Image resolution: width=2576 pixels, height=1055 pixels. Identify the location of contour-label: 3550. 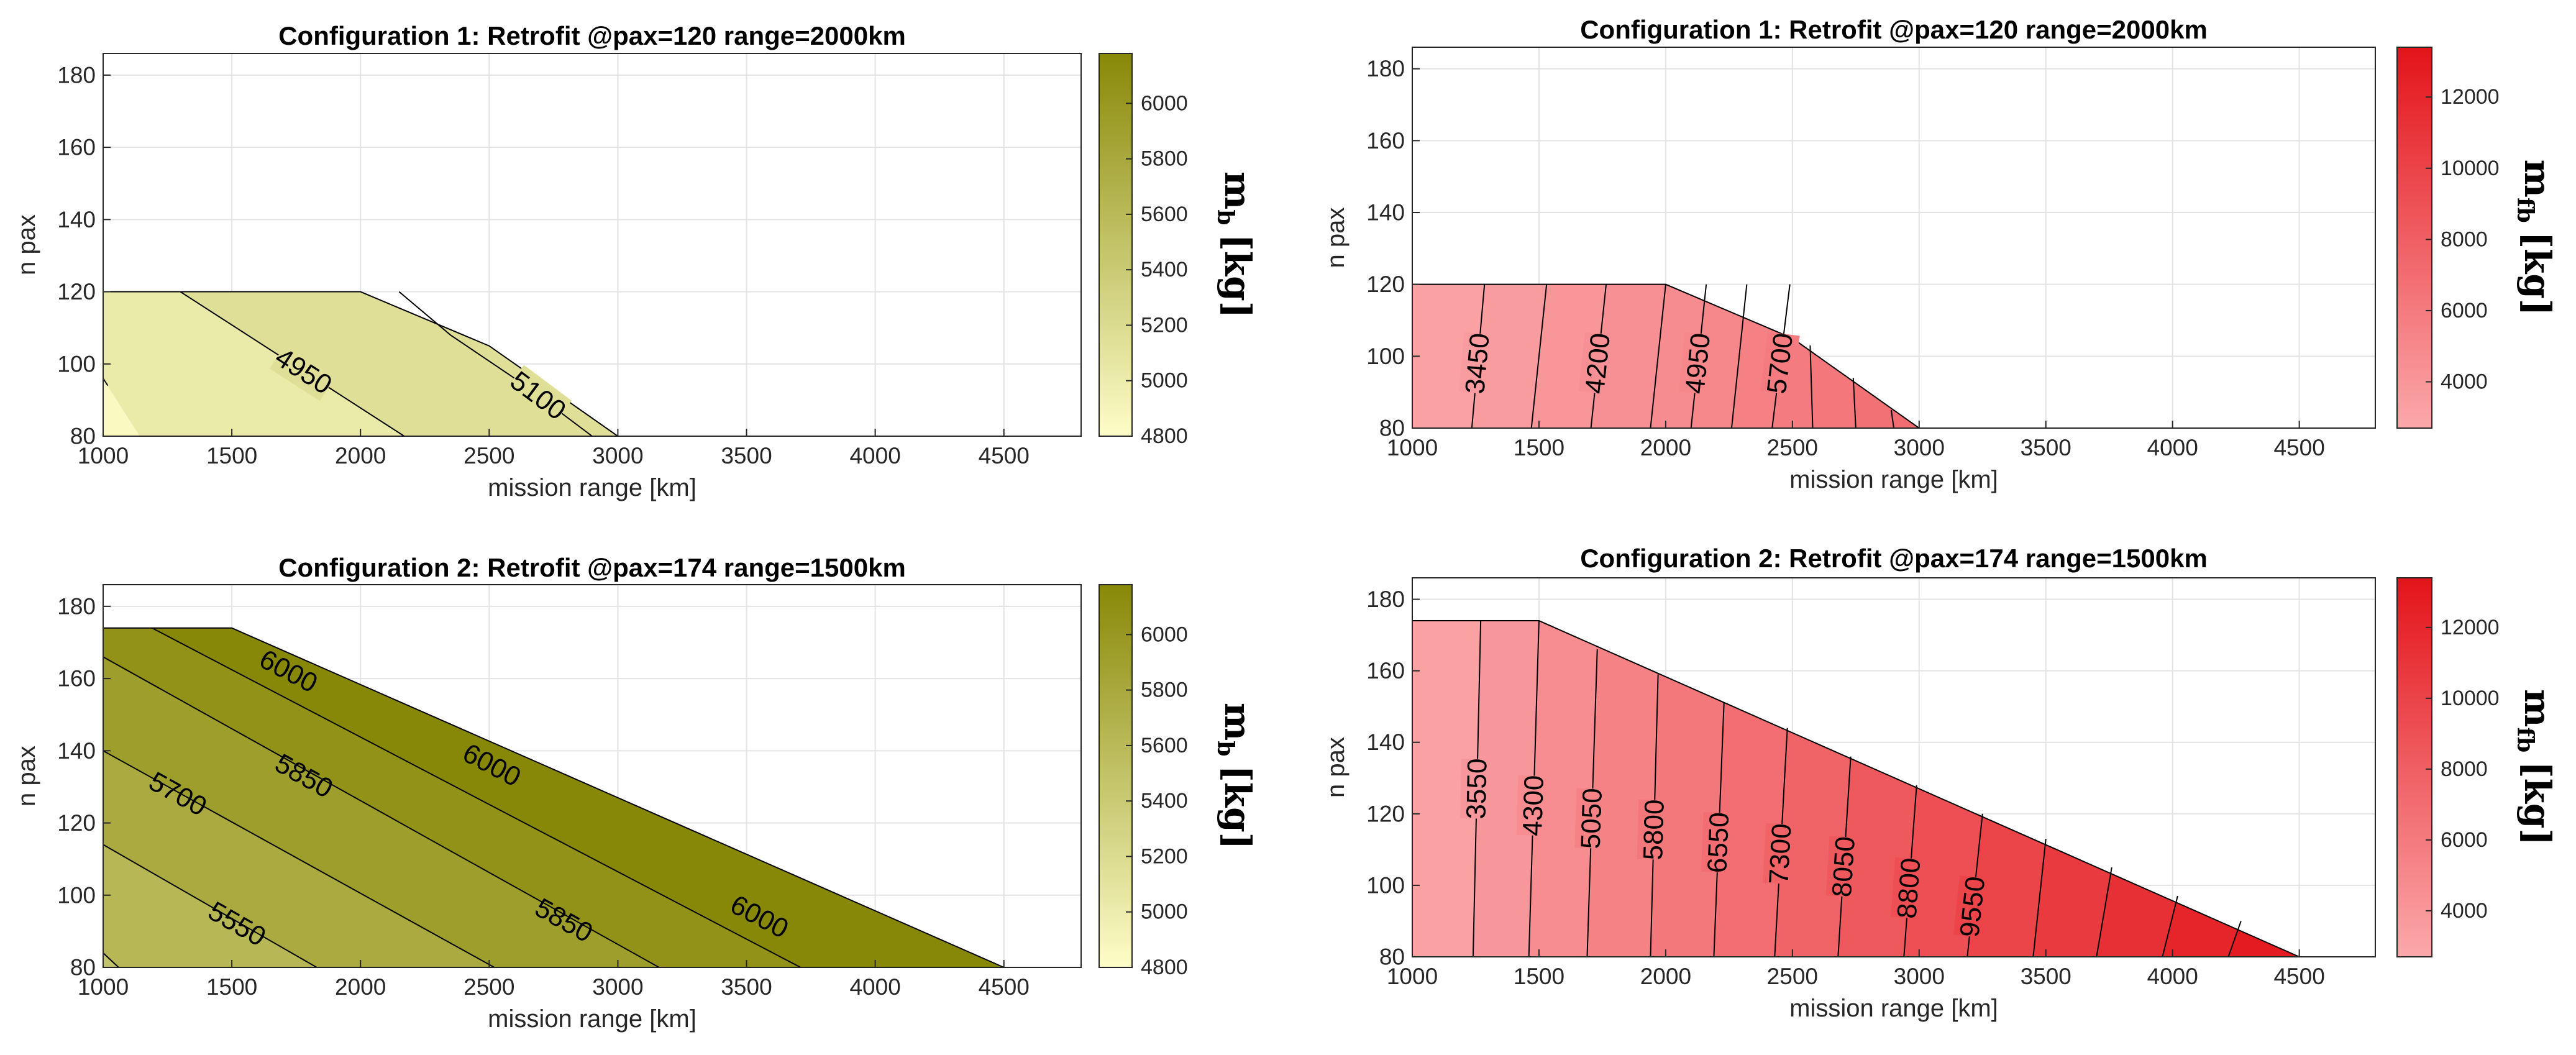
(1476, 789).